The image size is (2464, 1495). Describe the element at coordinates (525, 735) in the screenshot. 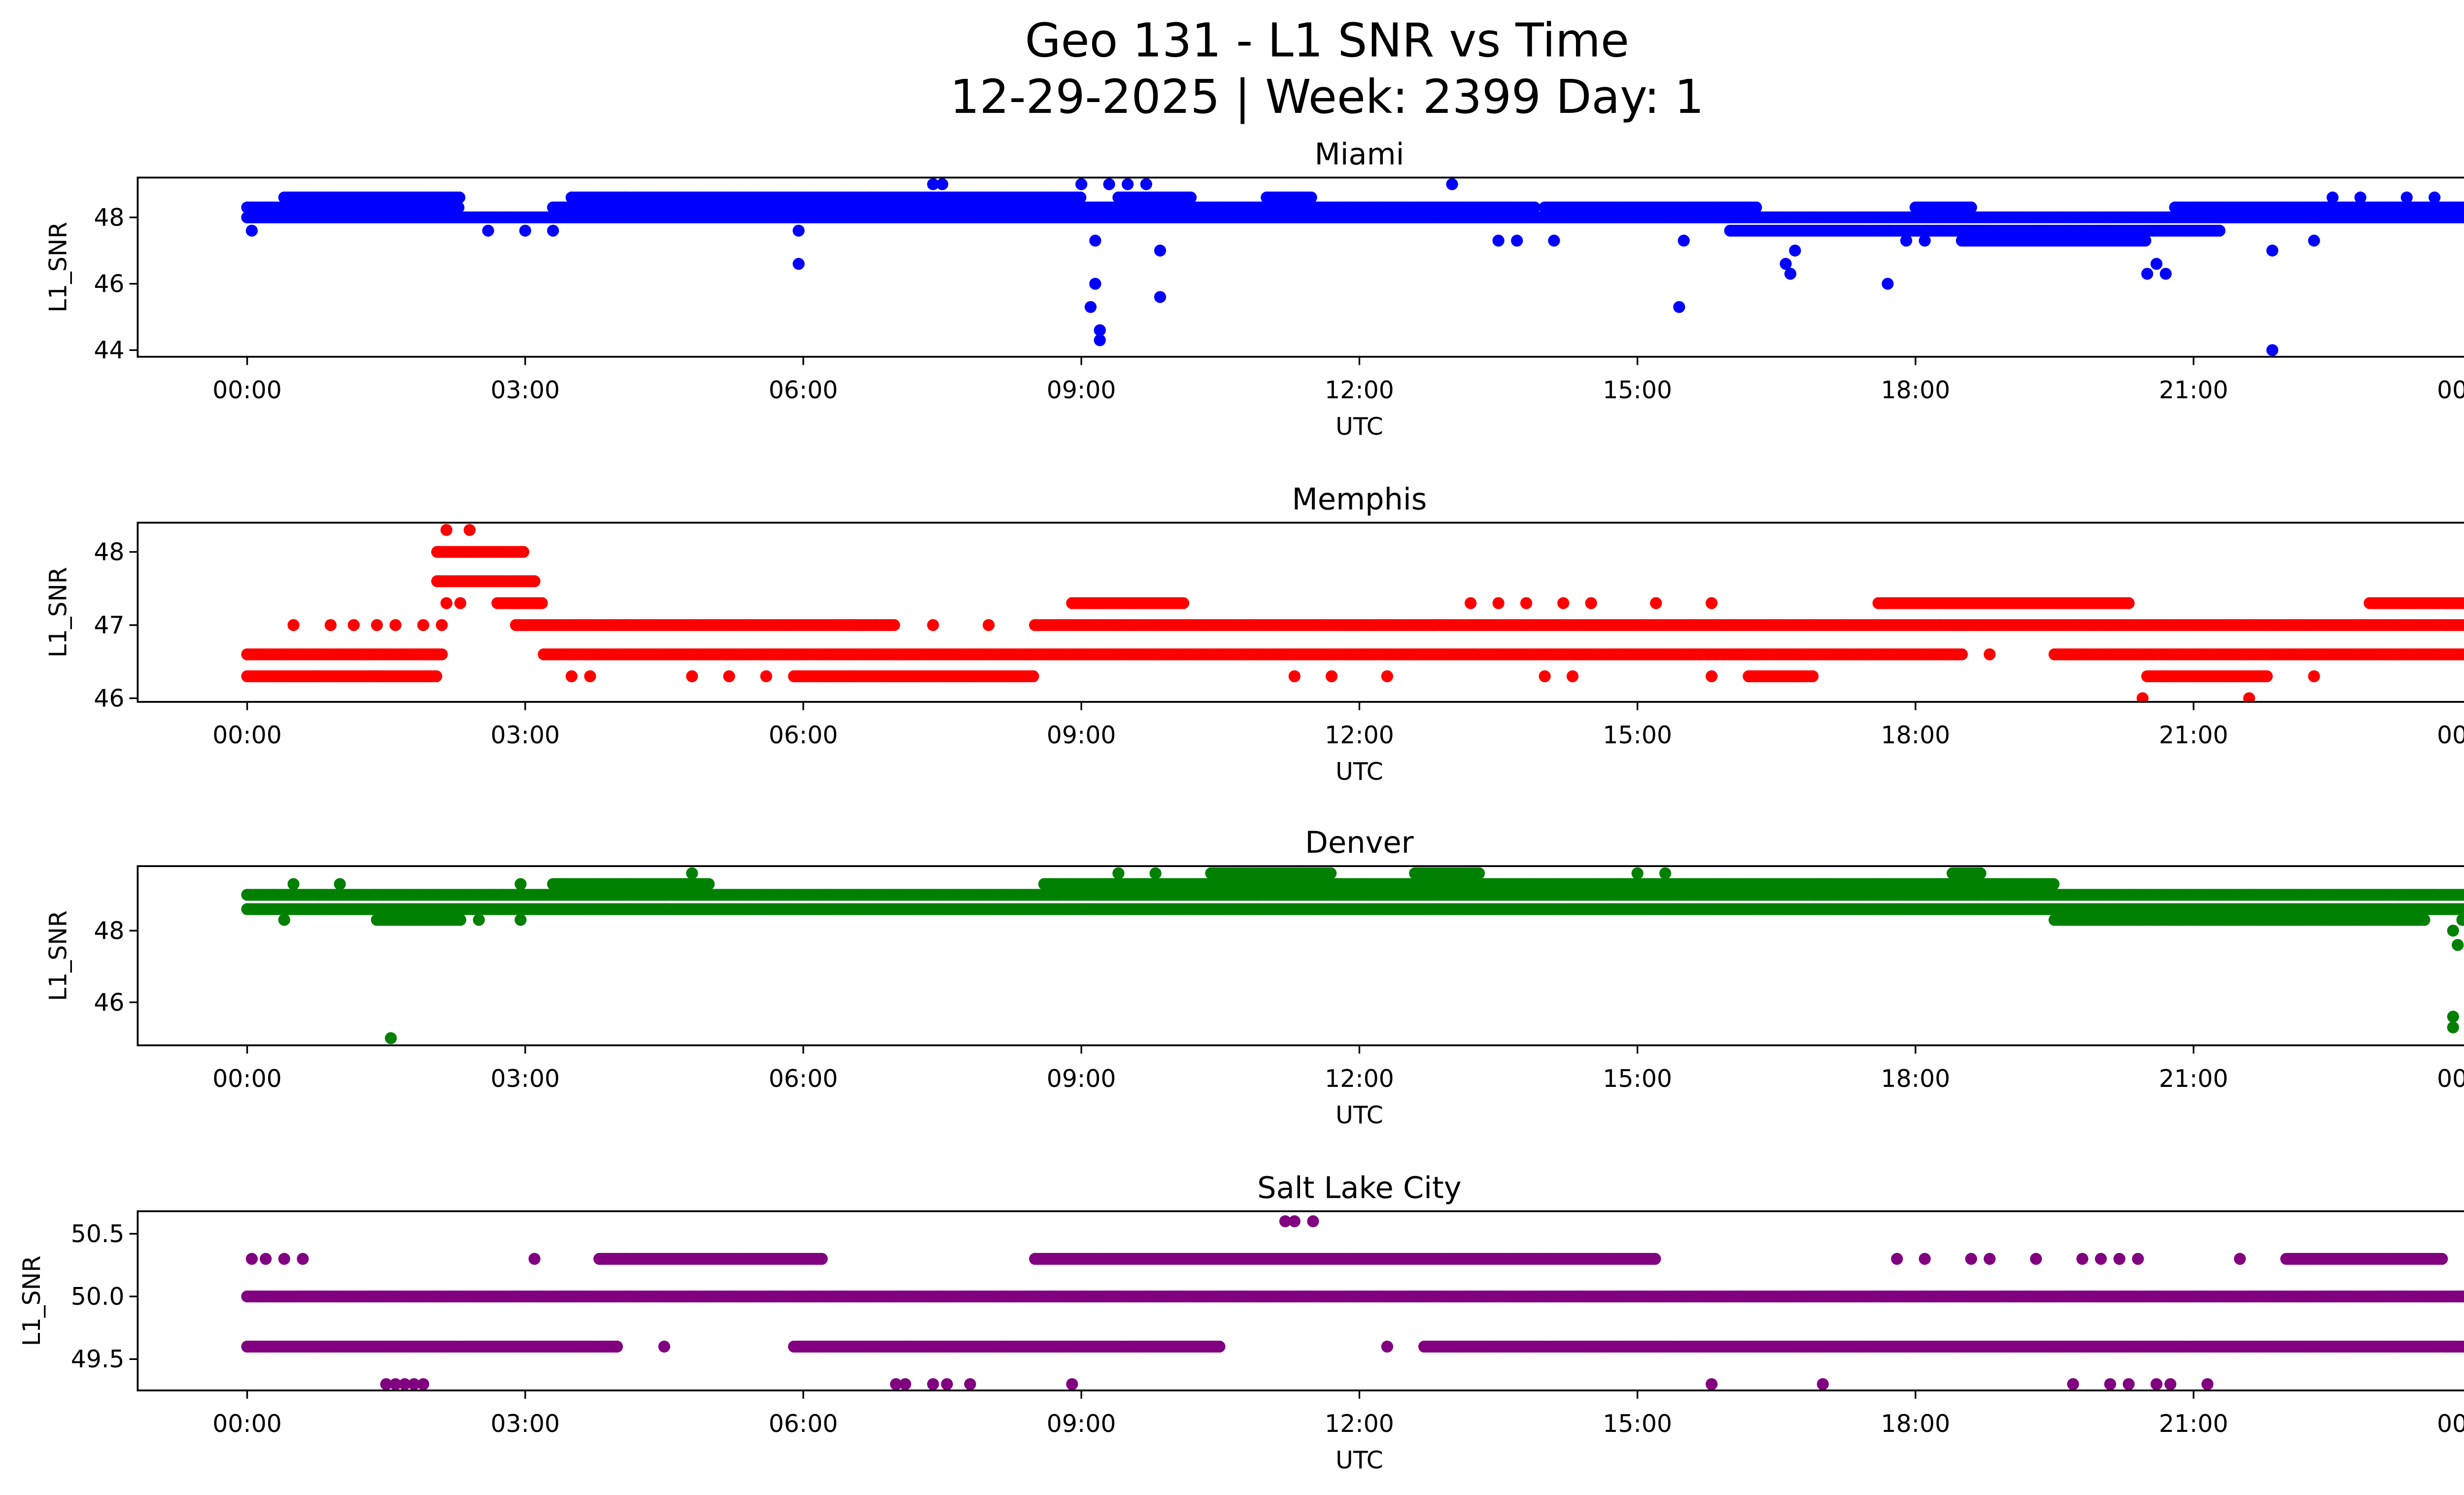

I see `x-tick-label: 03:00` at that location.